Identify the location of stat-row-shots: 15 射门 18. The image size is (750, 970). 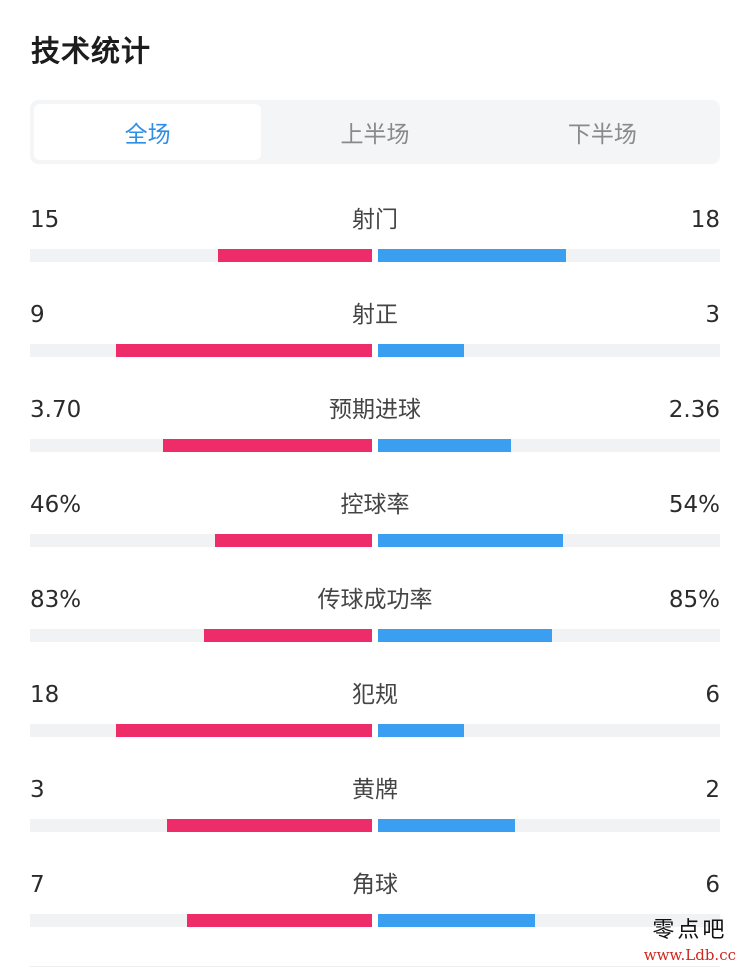
(375, 239).